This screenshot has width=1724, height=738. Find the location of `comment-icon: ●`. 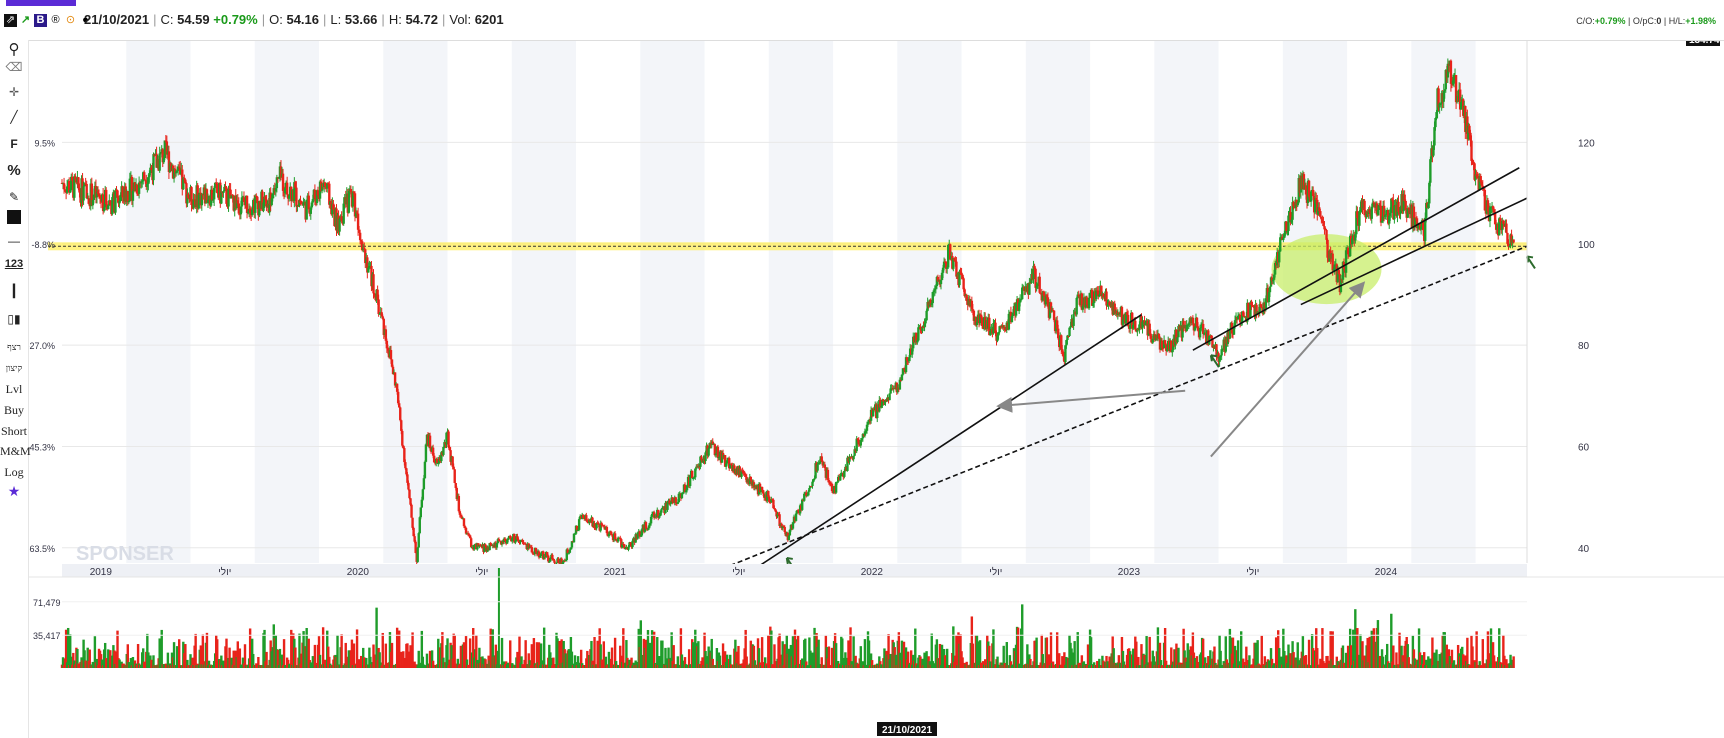

comment-icon: ● is located at coordinates (85, 20).